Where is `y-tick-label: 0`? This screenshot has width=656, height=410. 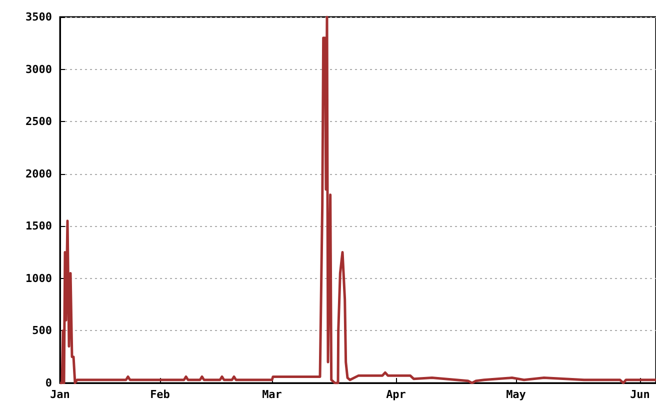
y-tick-label: 0 is located at coordinates (48, 383).